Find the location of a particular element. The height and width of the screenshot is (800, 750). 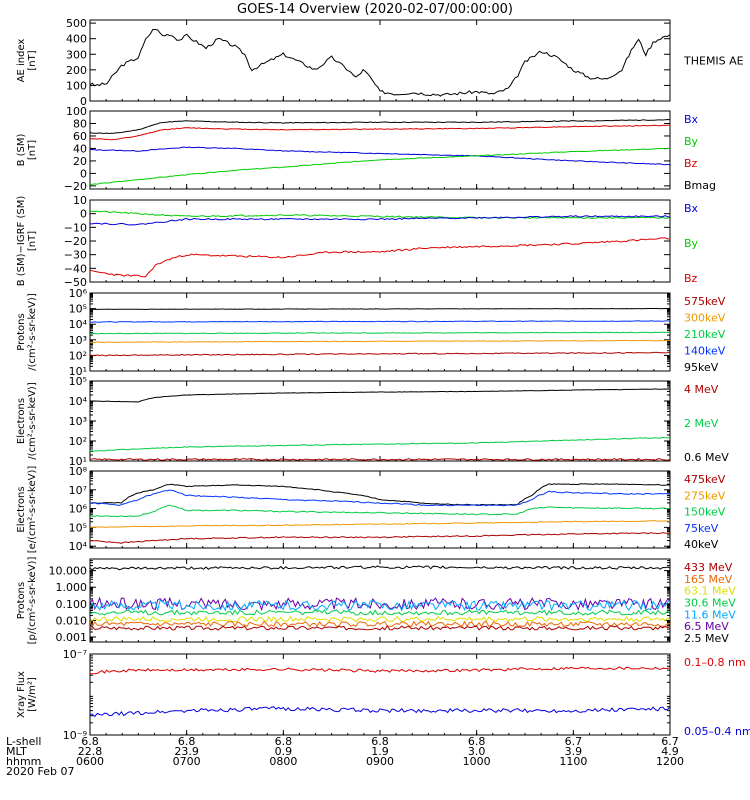

figure-title: GOES-14 Overview (2020-02-07/00:00:00) is located at coordinates (375, 9).